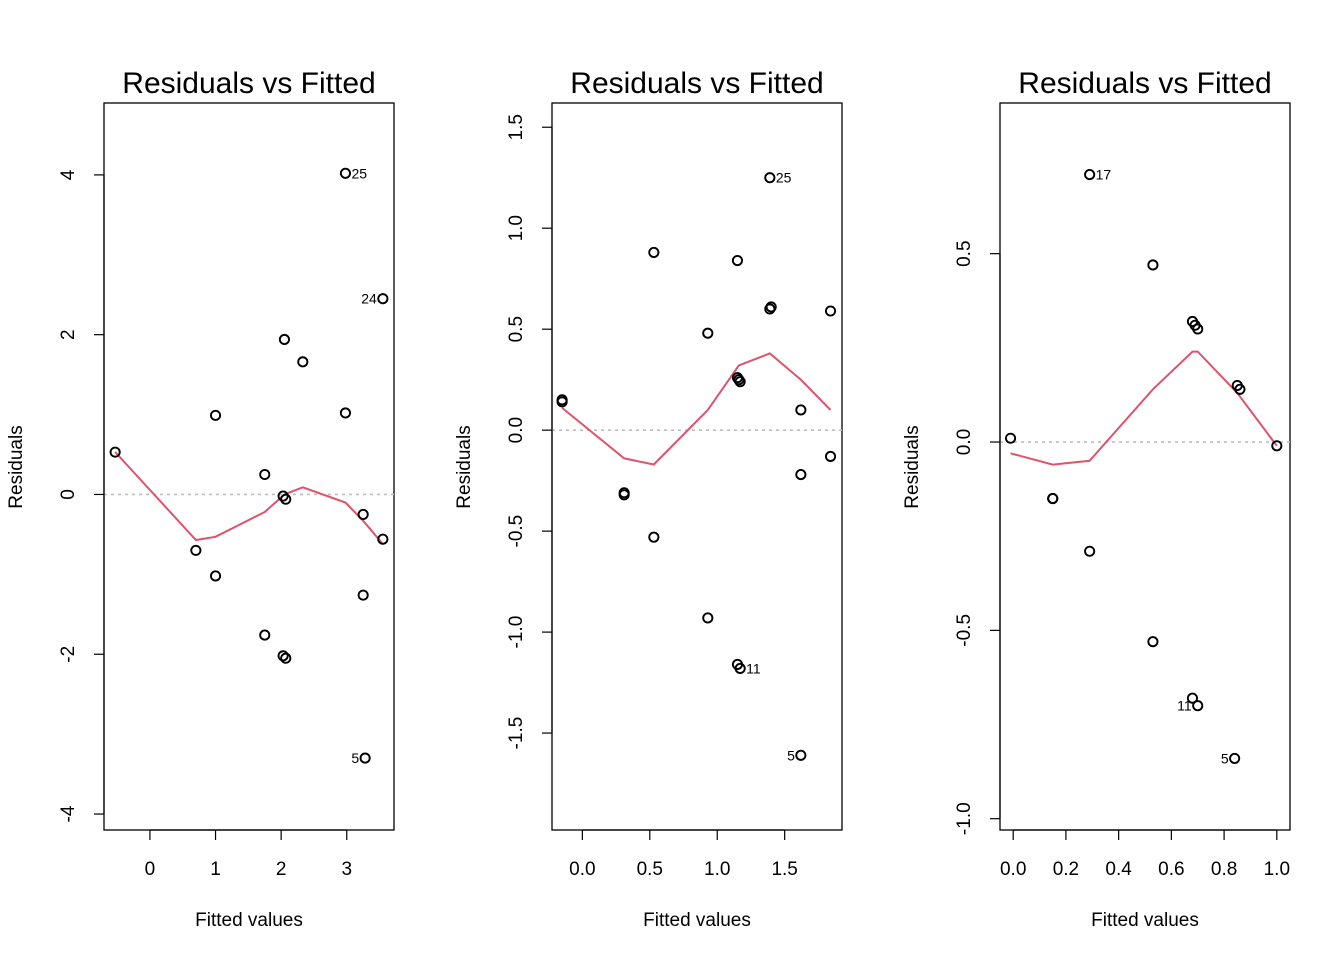  I want to click on panel-3-ylabel: Residuals, so click(912, 466).